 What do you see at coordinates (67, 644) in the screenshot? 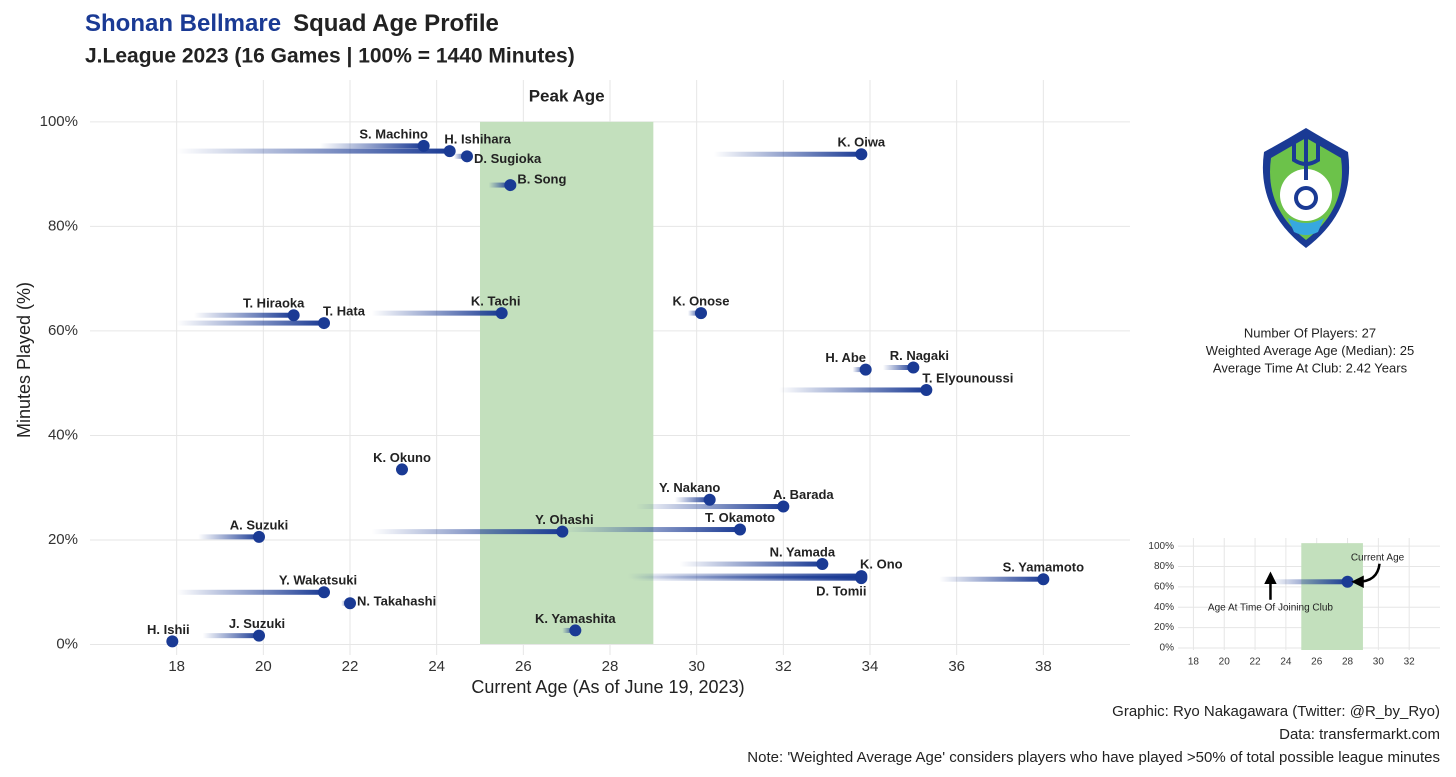
I see `y-tick-label: 0%` at bounding box center [67, 644].